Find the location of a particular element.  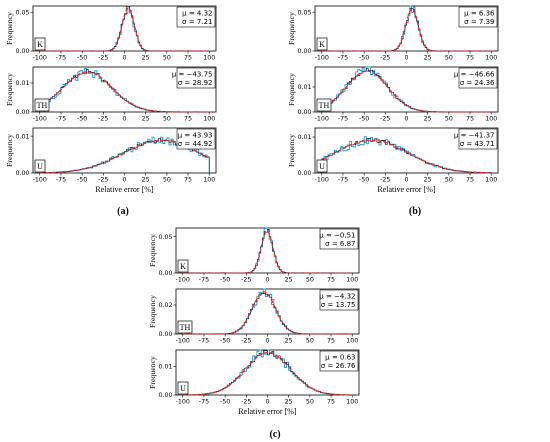

mu-text: μ = −46.66 is located at coordinates (474, 74).